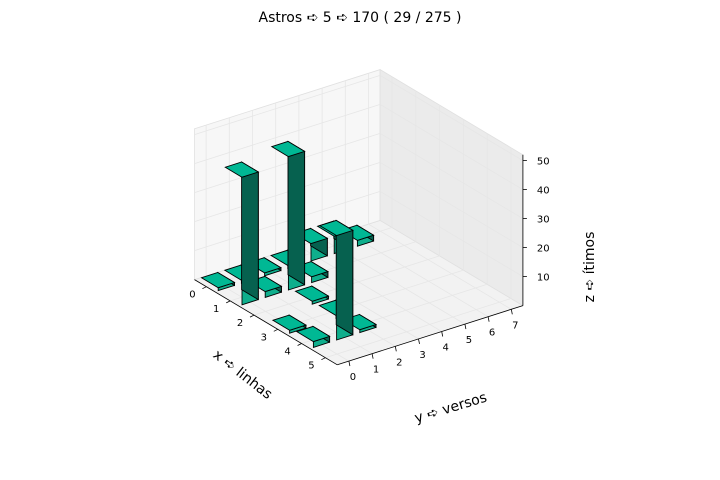 The height and width of the screenshot is (480, 720). I want to click on z-tick-label: 50, so click(543, 162).